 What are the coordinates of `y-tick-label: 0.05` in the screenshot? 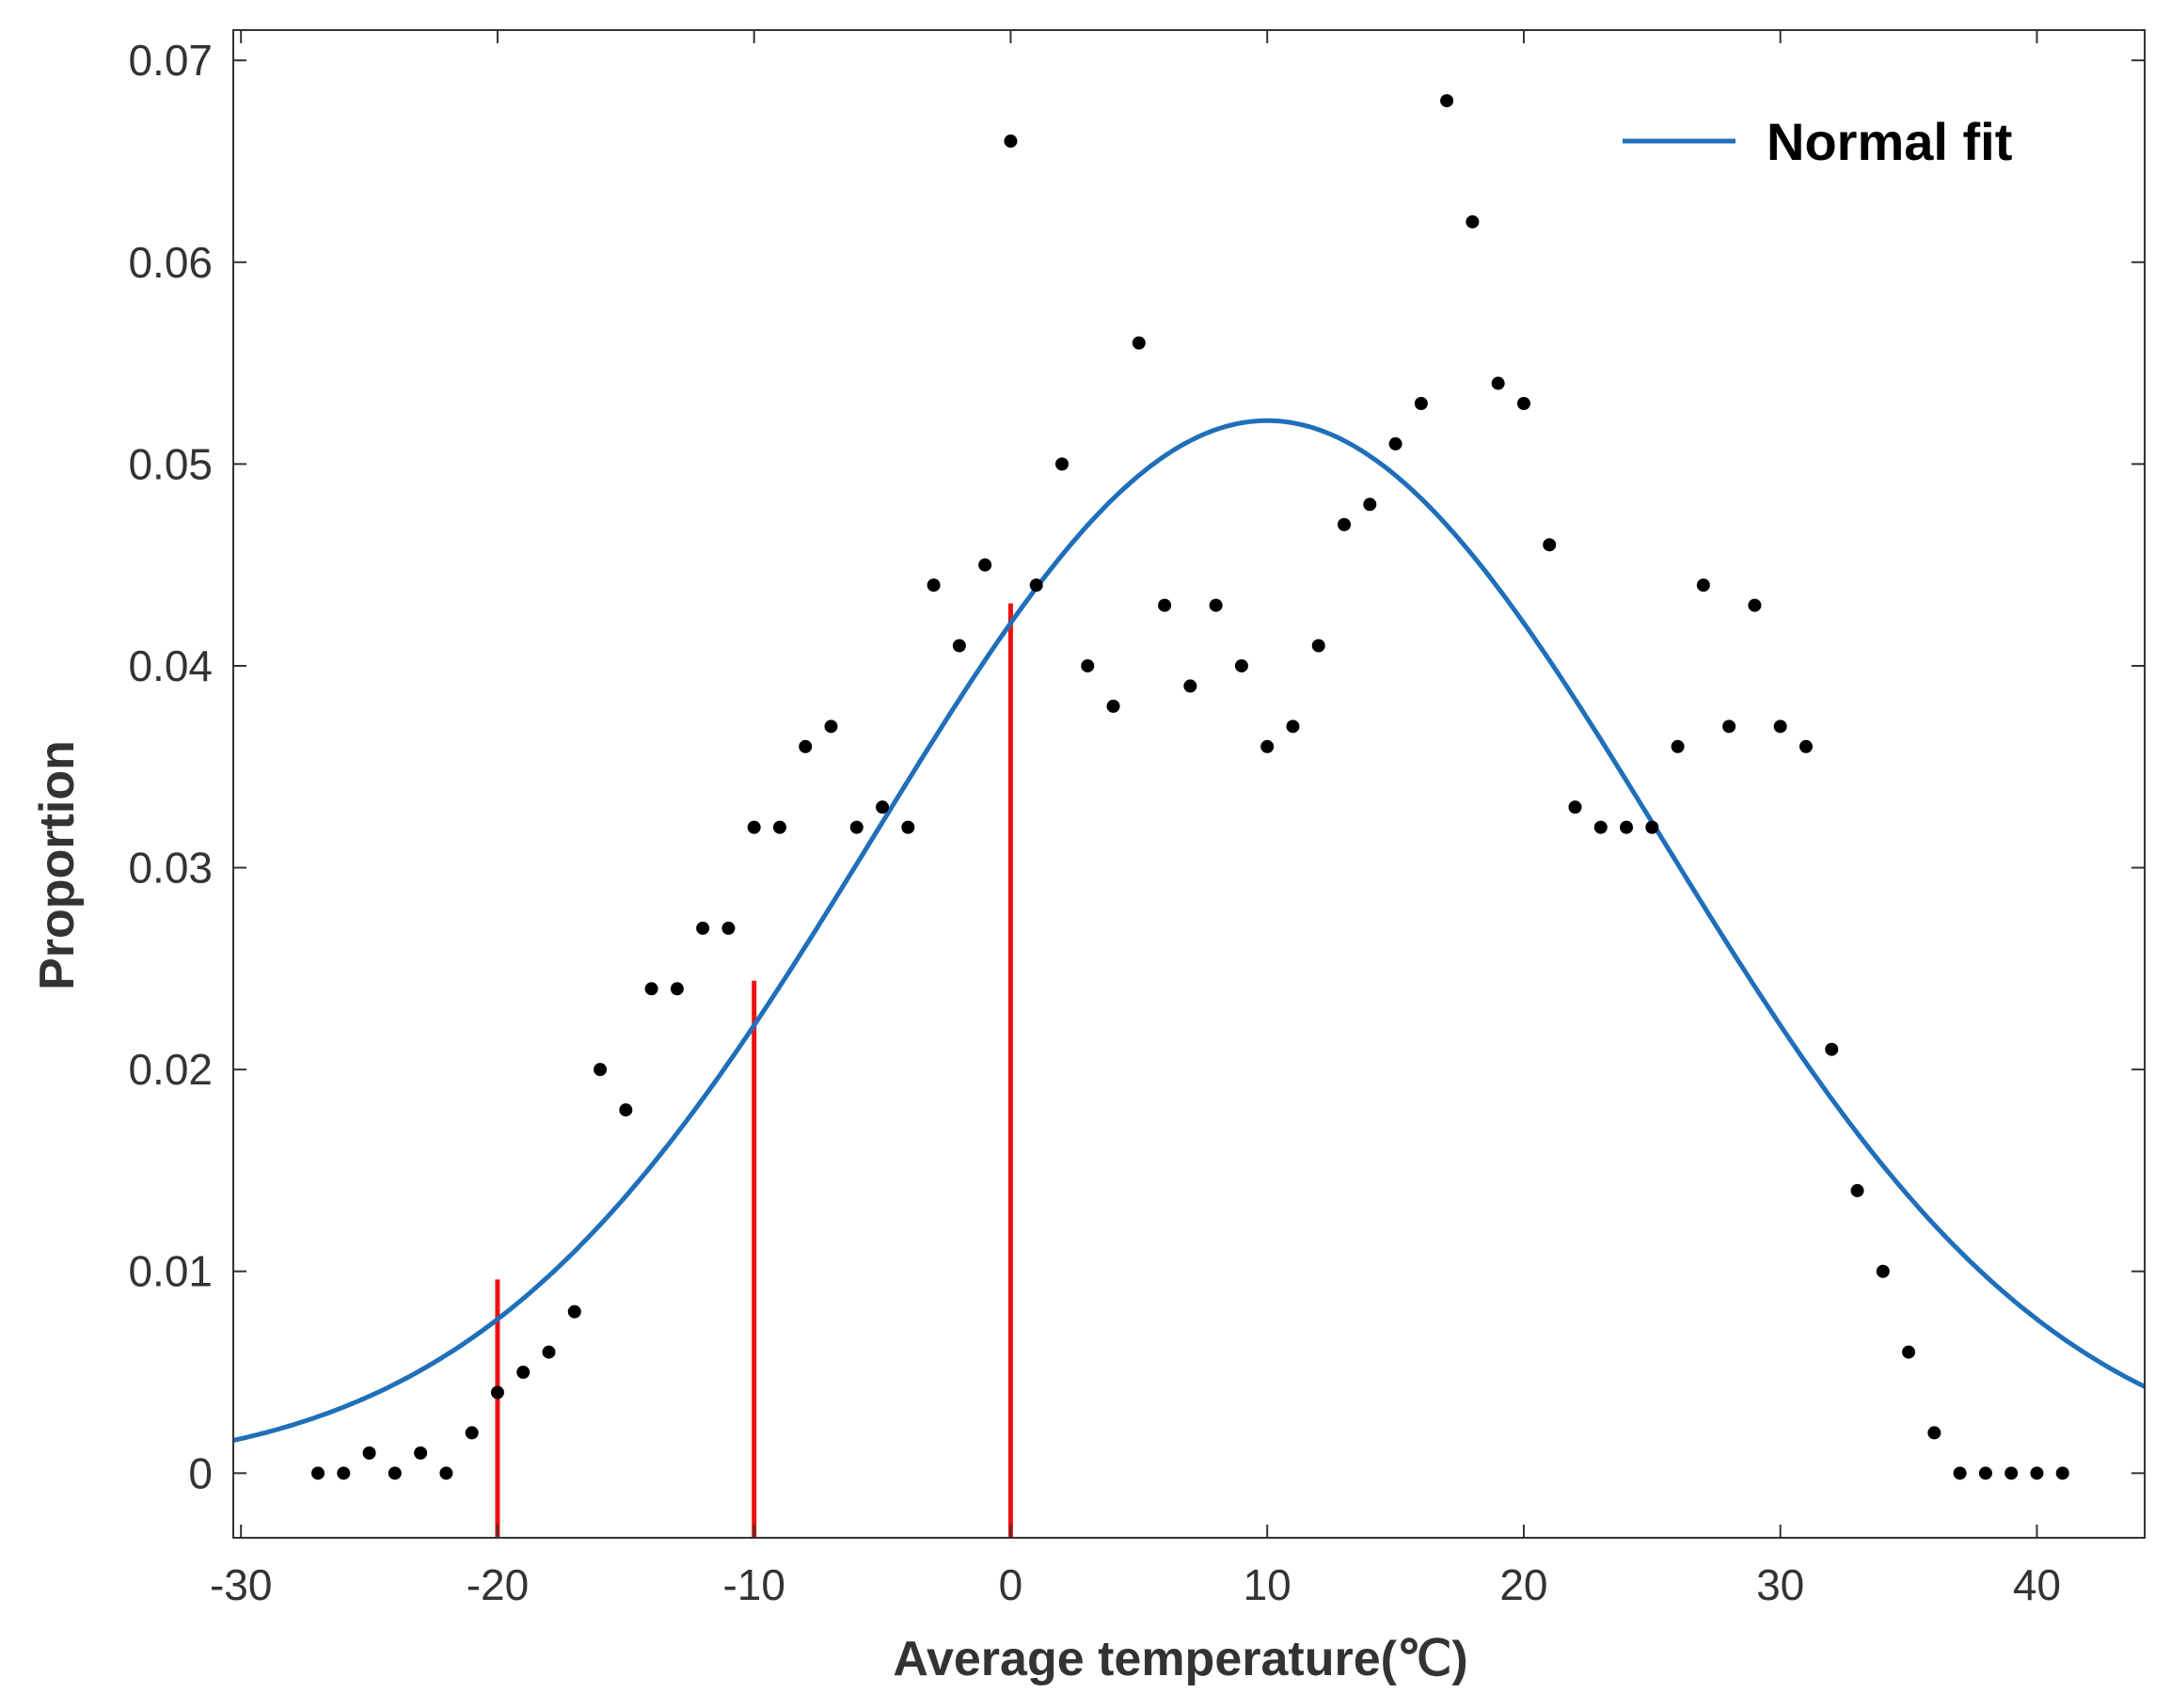 It's located at (170, 464).